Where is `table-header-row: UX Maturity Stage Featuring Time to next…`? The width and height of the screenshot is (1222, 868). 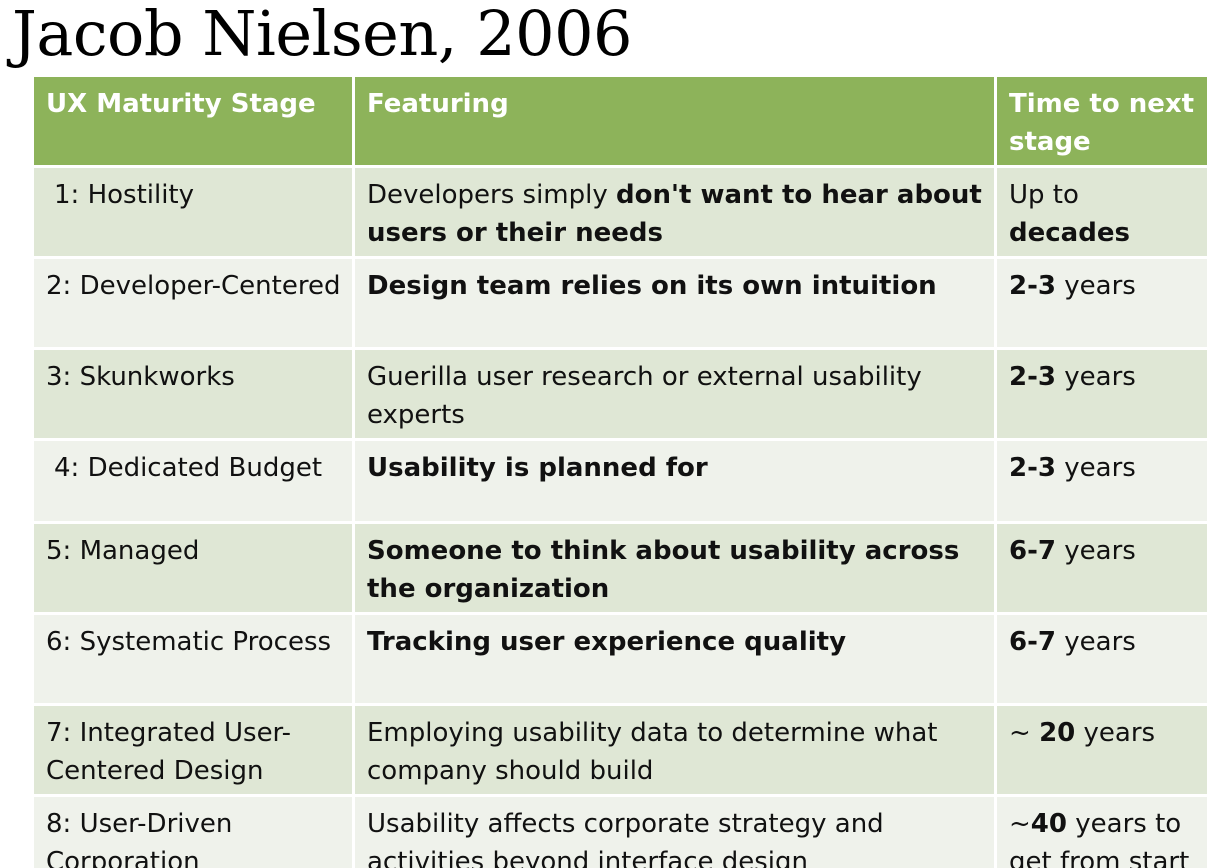 table-header-row: UX Maturity Stage Featuring Time to next… is located at coordinates (620, 121).